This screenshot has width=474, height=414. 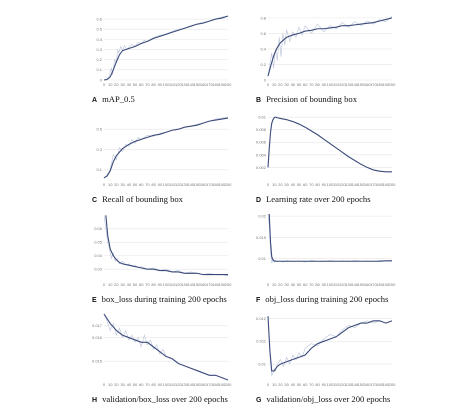 I want to click on caption-text: obj_loss during training 200 epochs, so click(x=327, y=299).